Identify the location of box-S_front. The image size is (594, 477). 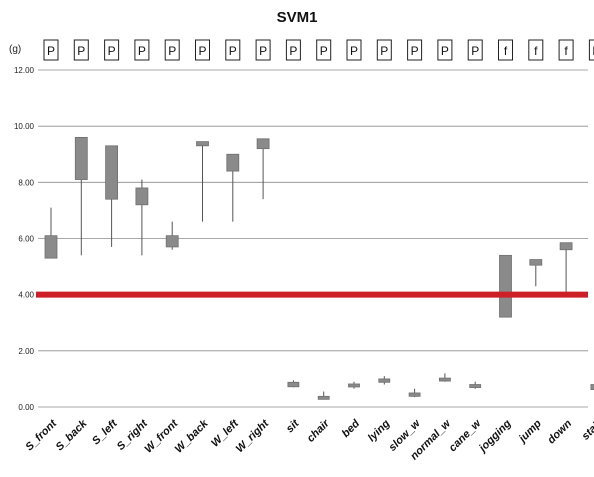
(51, 233).